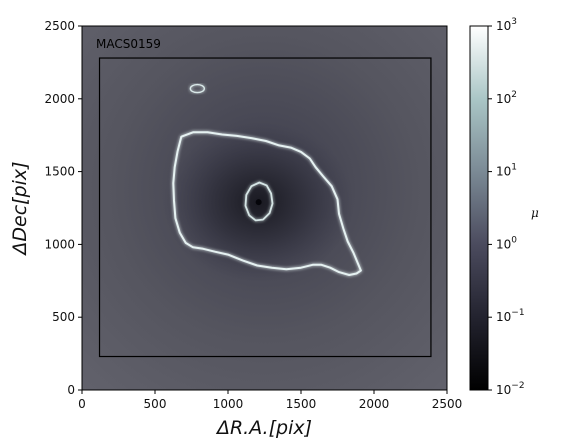  I want to click on colorbar-ticks: 10⁻² 10⁻¹ 10⁰ 10¹ 10² 10³, so click(506, 207).